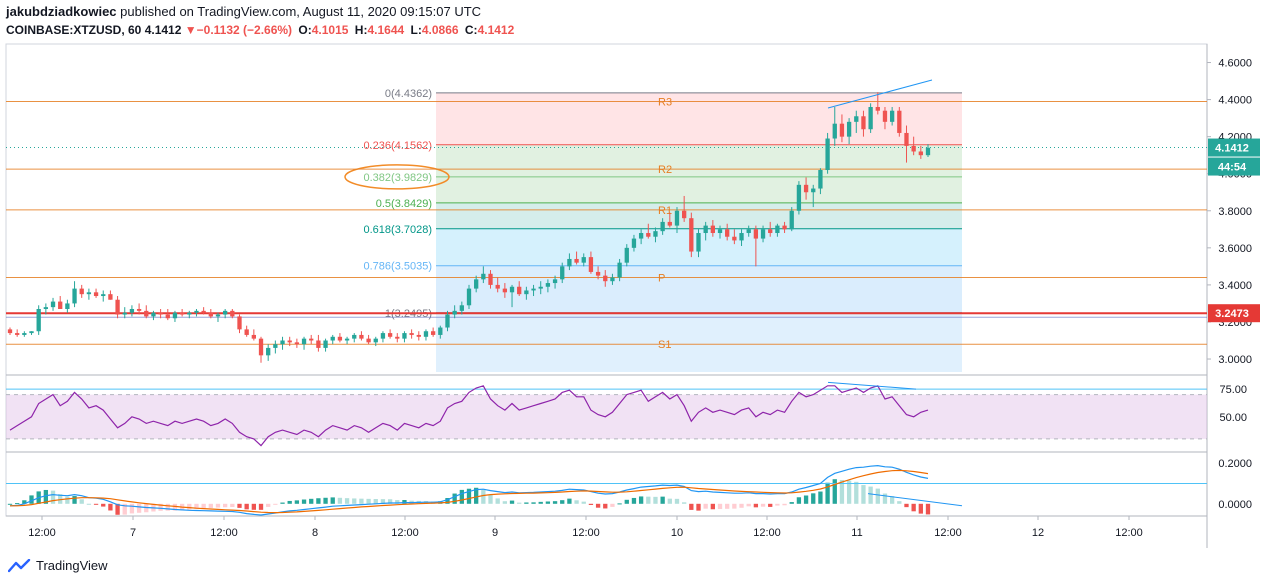 The height and width of the screenshot is (586, 1274). I want to click on rsi-line, so click(469, 416).